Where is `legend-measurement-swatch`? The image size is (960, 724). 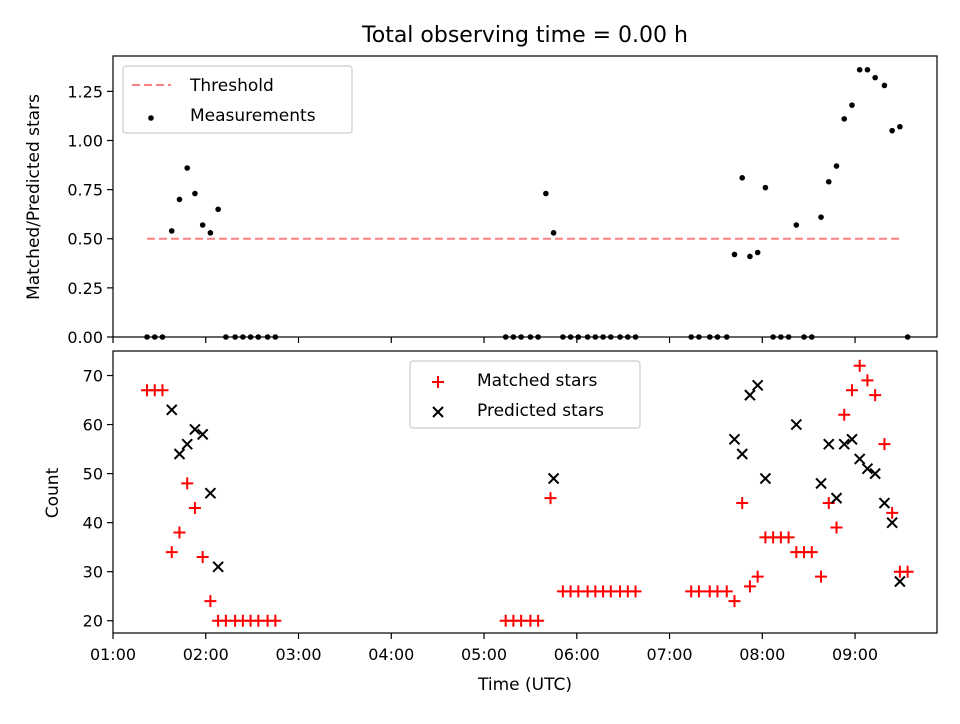
legend-measurement-swatch is located at coordinates (151, 118).